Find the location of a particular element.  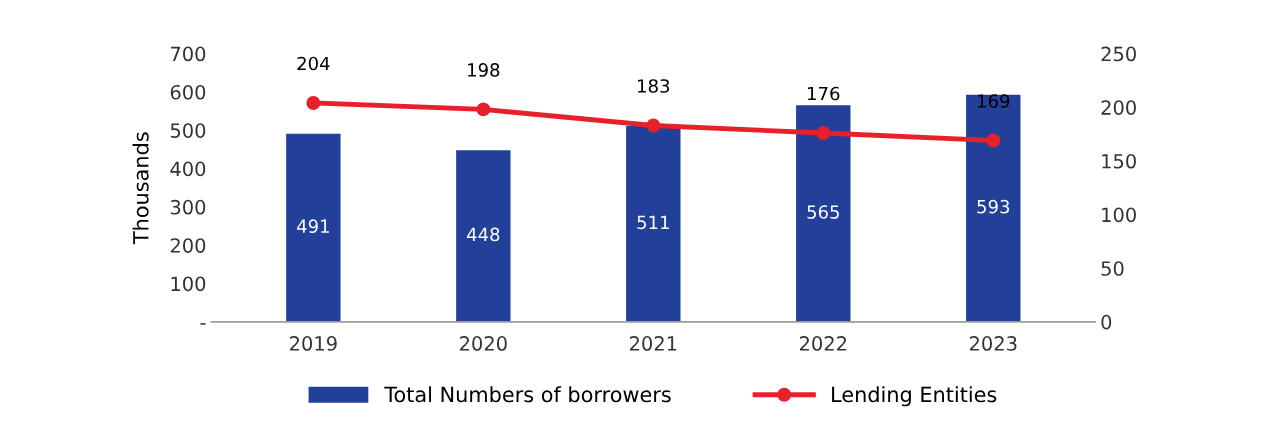

y2-tick-label: 100 is located at coordinates (1119, 215).